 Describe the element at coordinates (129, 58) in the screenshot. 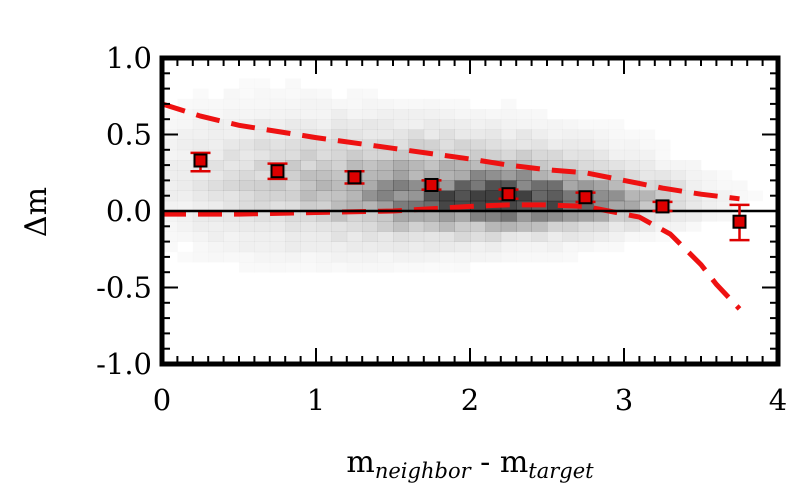

I see `y-tick-label: 1.0` at that location.